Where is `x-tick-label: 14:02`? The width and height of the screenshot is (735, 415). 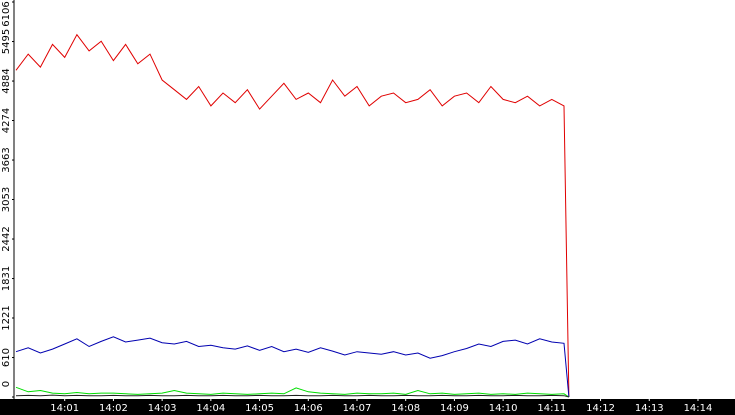
x-tick-label: 14:02 is located at coordinates (113, 408).